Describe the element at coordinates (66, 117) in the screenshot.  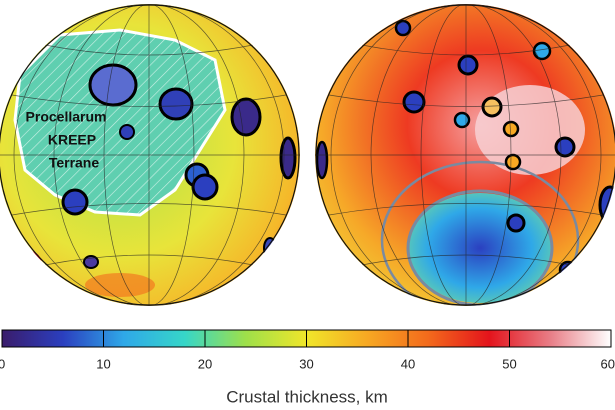
I see `annotation: Procellarum` at that location.